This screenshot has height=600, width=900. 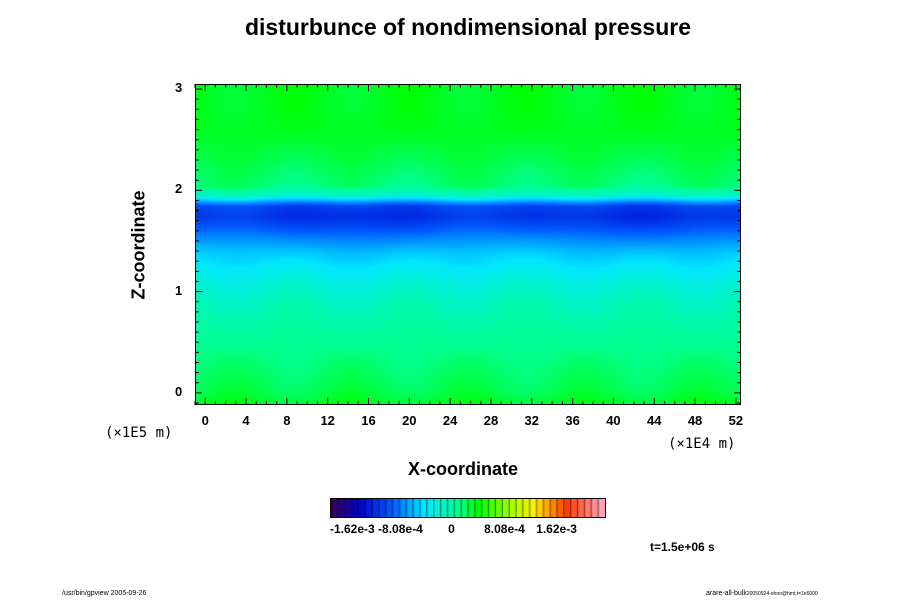 What do you see at coordinates (463, 469) in the screenshot?
I see `x-axis-label: X-coordinate` at bounding box center [463, 469].